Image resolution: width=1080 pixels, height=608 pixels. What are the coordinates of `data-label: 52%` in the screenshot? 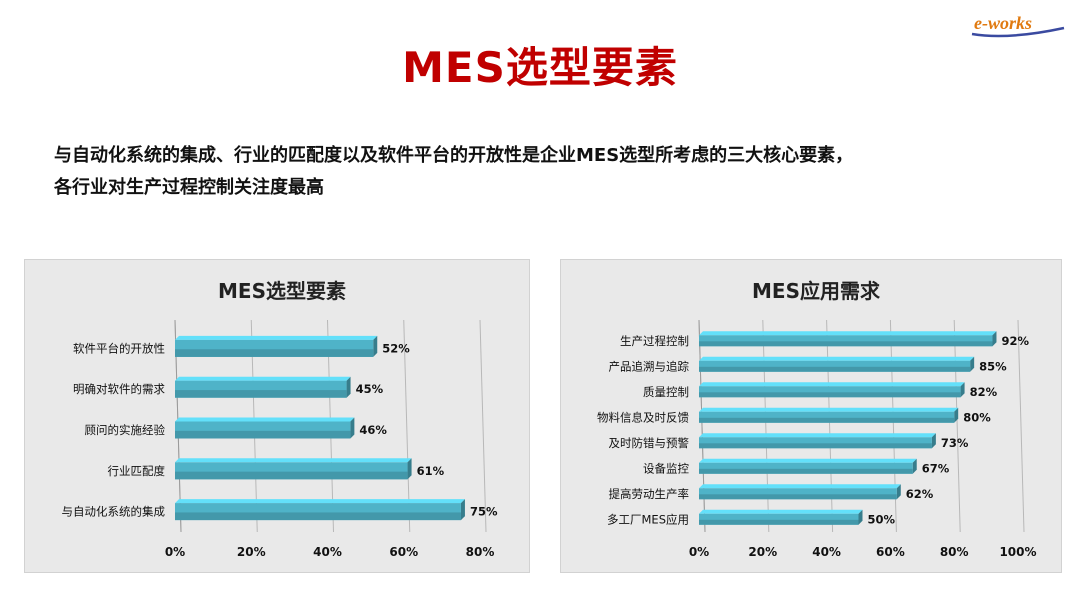 It's located at (396, 348).